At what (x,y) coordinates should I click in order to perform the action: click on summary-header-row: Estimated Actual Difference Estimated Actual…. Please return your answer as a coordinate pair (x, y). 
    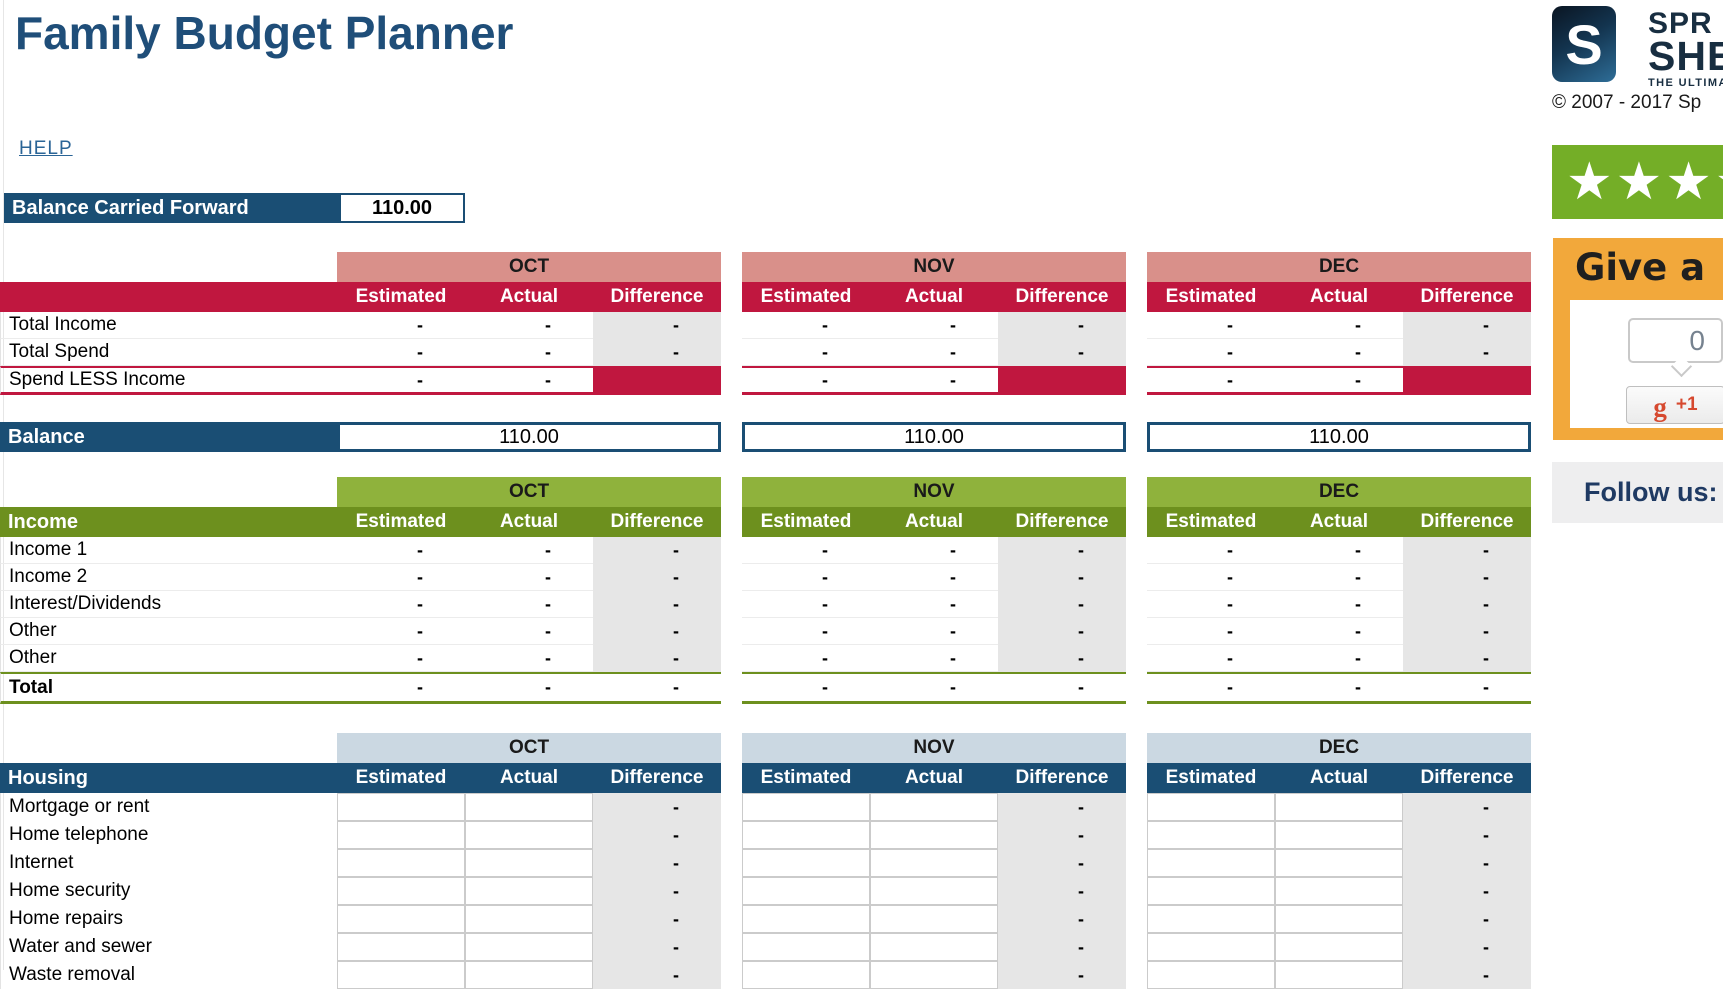
    Looking at the image, I should click on (765, 297).